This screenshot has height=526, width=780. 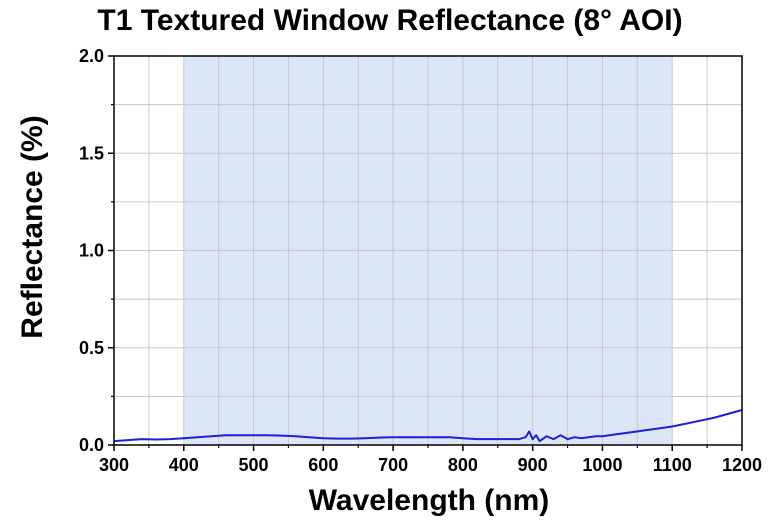 What do you see at coordinates (742, 465) in the screenshot?
I see `x-tick-label: 1200` at bounding box center [742, 465].